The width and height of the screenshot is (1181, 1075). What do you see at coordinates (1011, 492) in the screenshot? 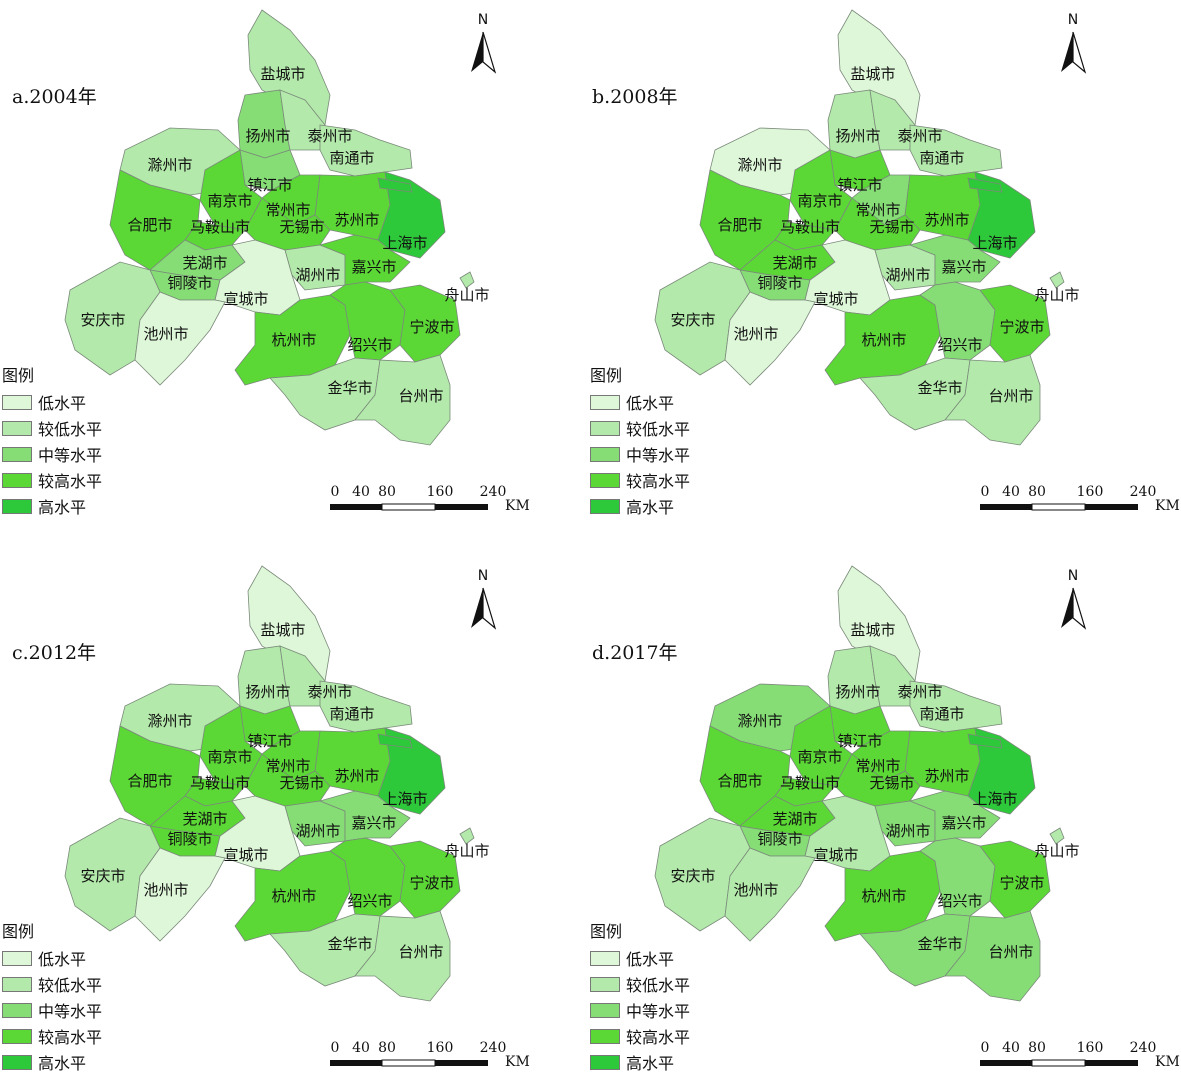
I see `scale-tick: 40` at bounding box center [1011, 492].